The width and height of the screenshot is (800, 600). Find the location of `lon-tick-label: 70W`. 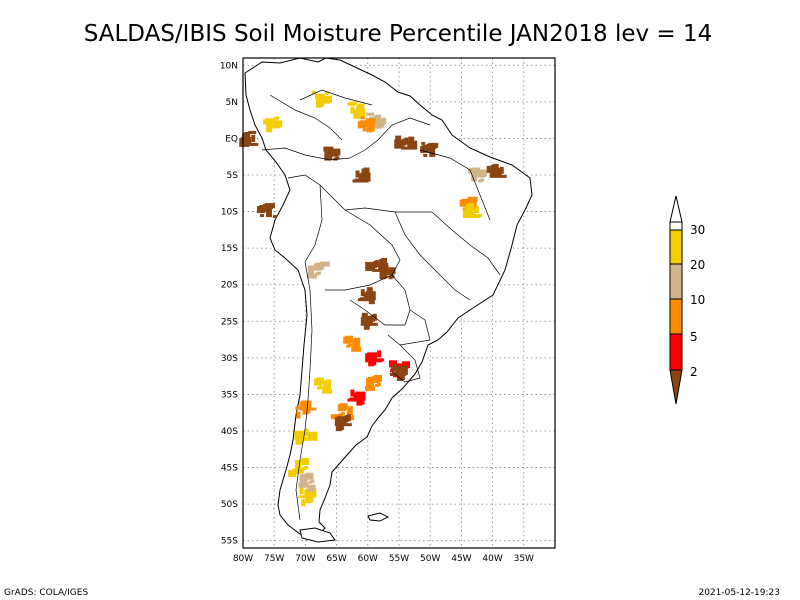

lon-tick-label: 70W is located at coordinates (305, 559).